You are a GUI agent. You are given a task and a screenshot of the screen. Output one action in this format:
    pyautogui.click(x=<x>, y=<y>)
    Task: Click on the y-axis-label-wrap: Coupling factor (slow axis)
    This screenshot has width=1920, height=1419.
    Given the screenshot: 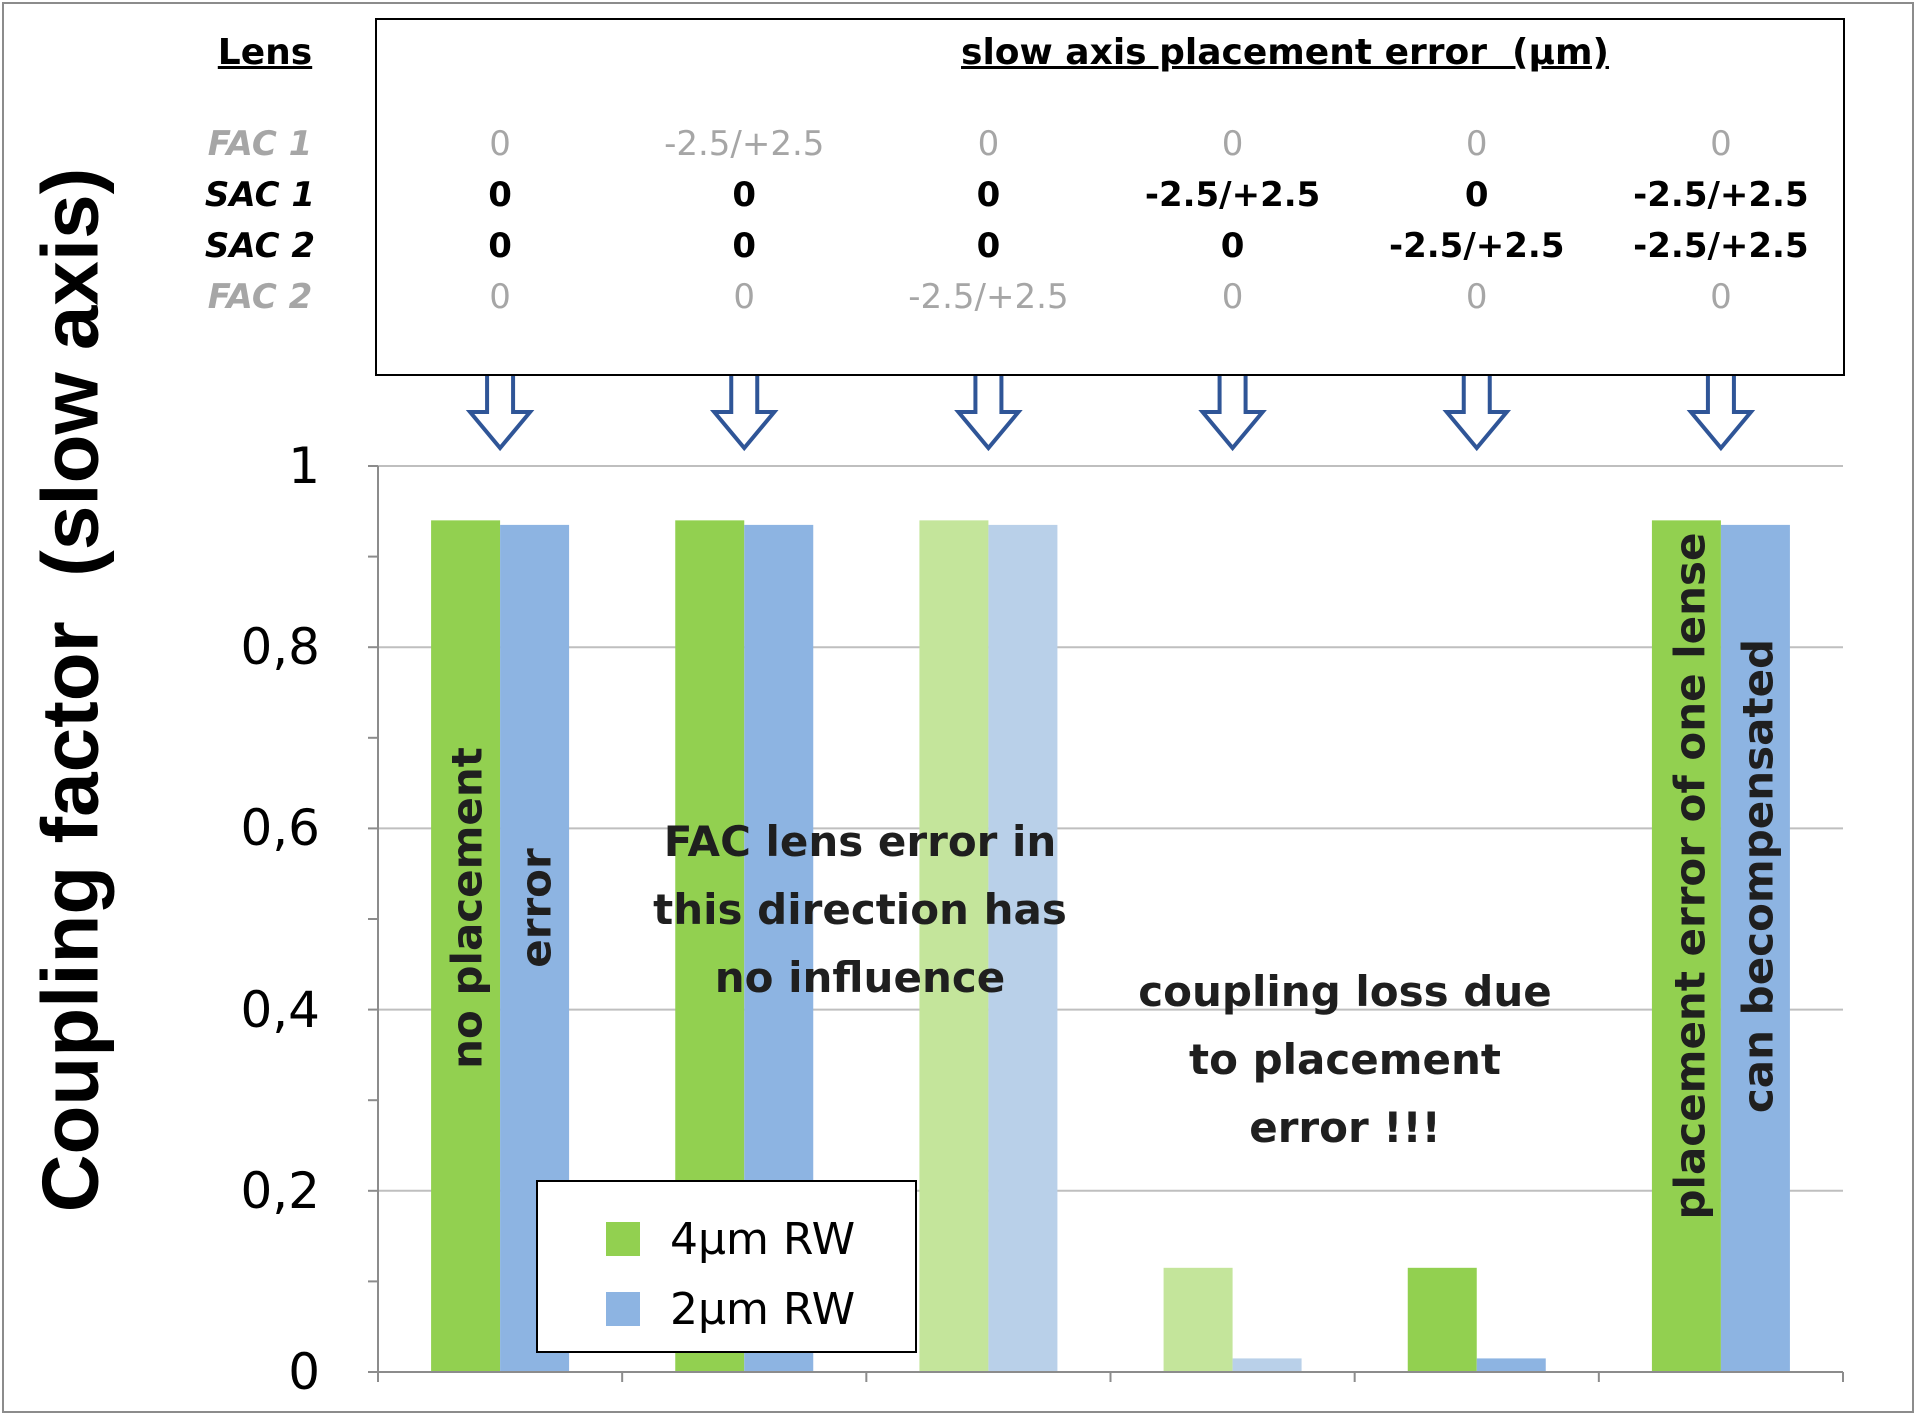 What is the action you would take?
    pyautogui.click(x=70, y=690)
    